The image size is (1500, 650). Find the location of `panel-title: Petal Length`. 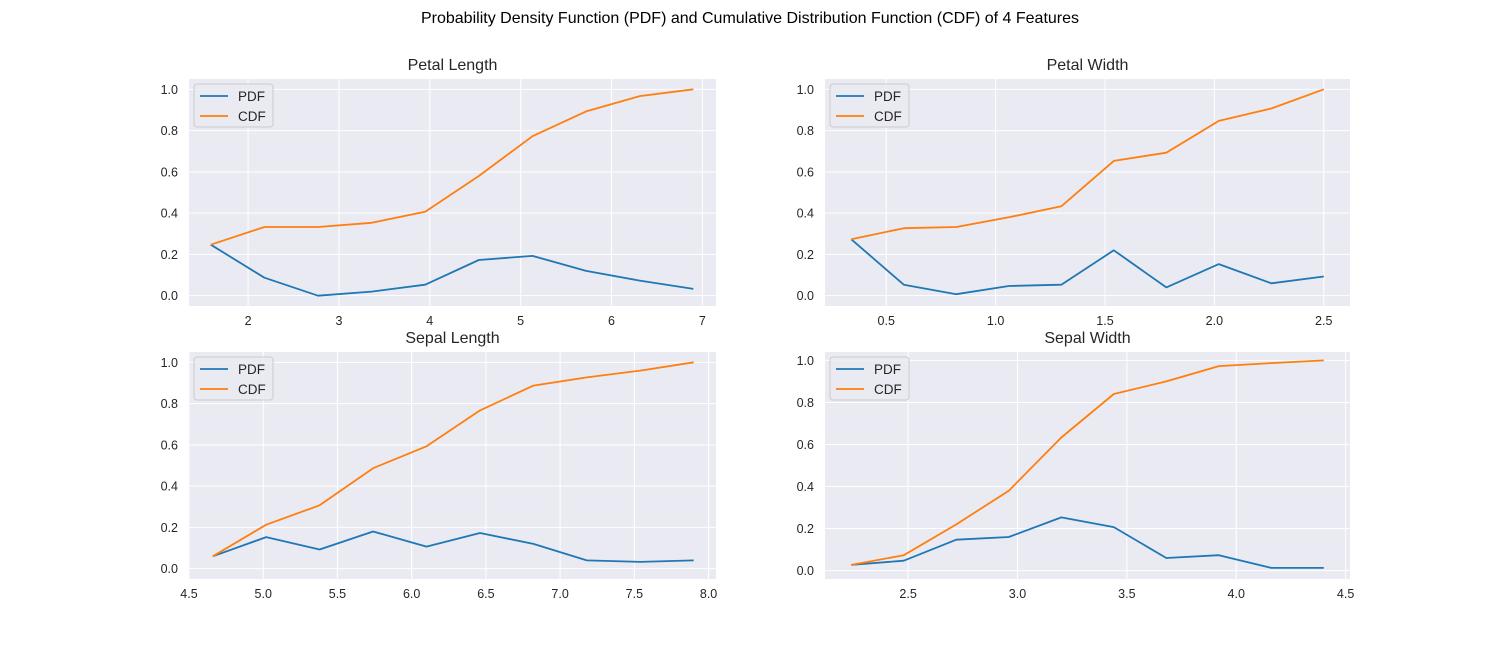

panel-title: Petal Length is located at coordinates (453, 65).